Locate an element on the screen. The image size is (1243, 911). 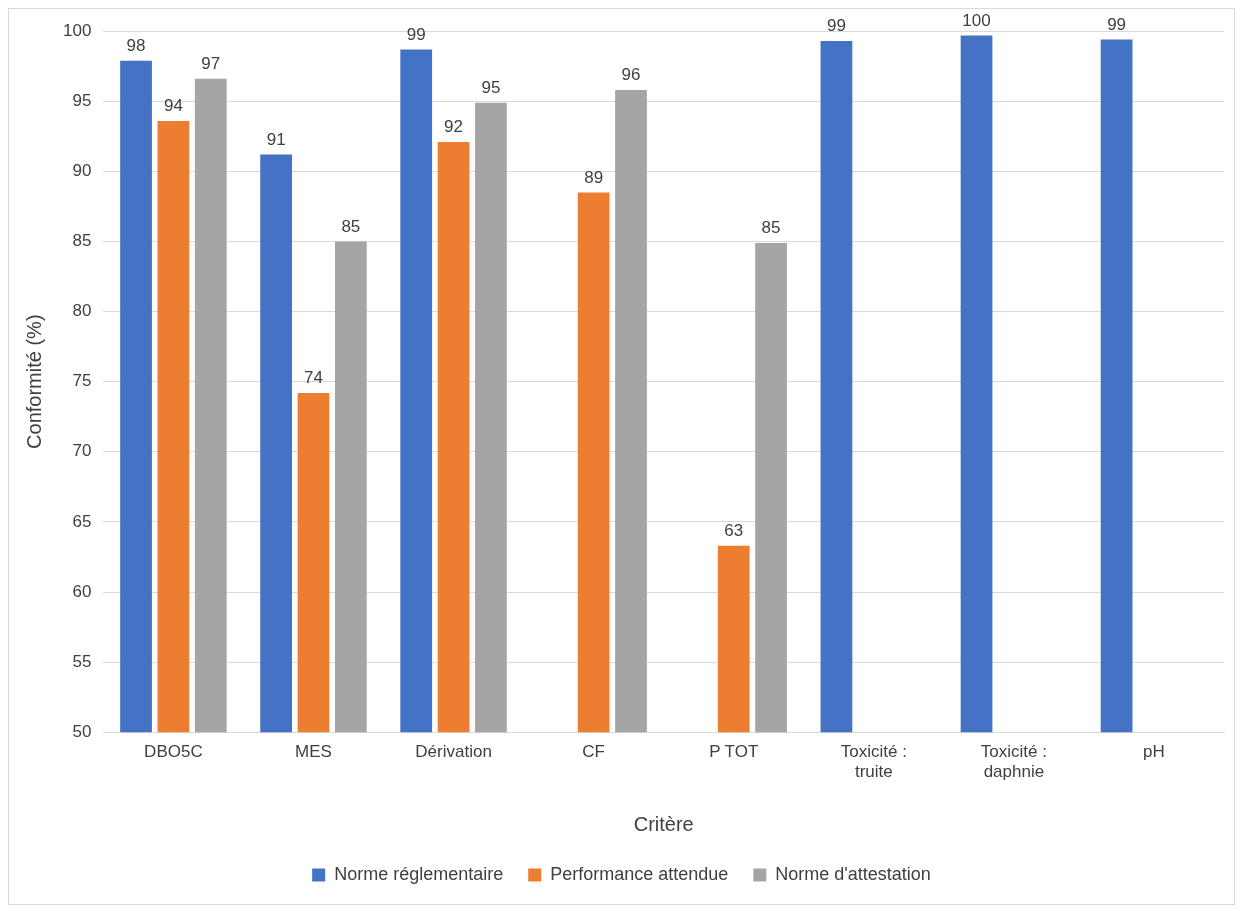
x-tick-label: pH is located at coordinates (1154, 752).